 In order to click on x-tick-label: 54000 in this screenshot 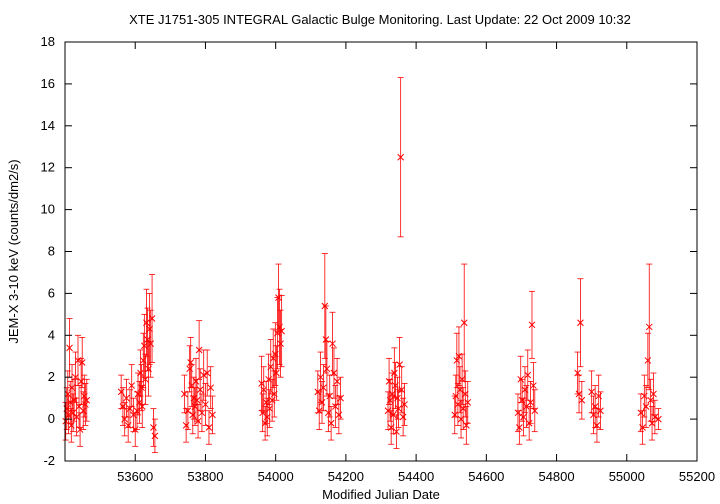, I will do `click(276, 476)`.